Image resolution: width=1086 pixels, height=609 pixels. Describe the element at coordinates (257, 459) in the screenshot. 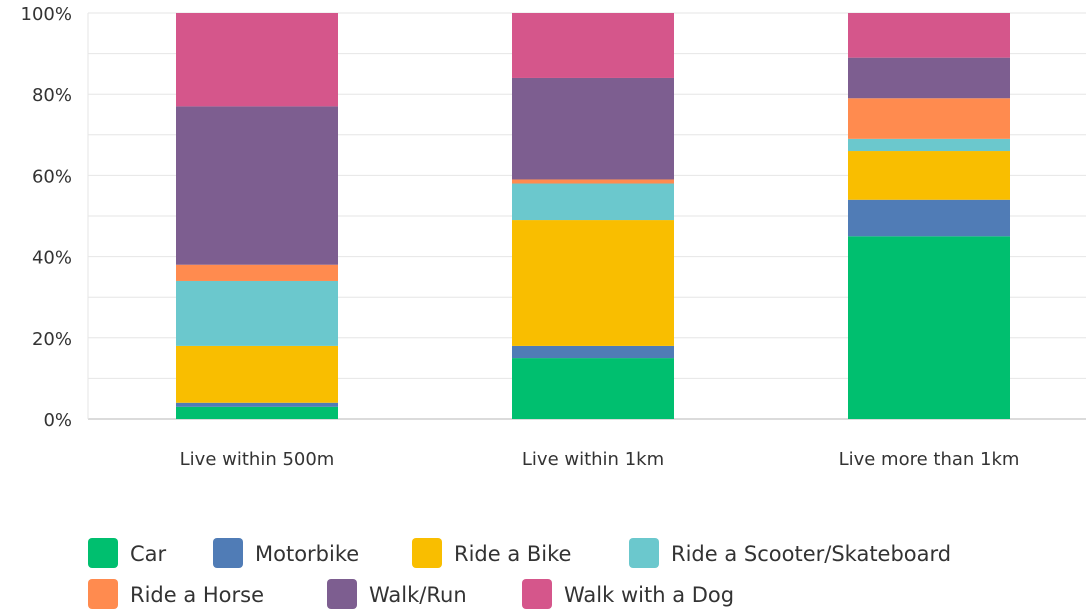

I see `x-category-label: Live within 500m` at that location.